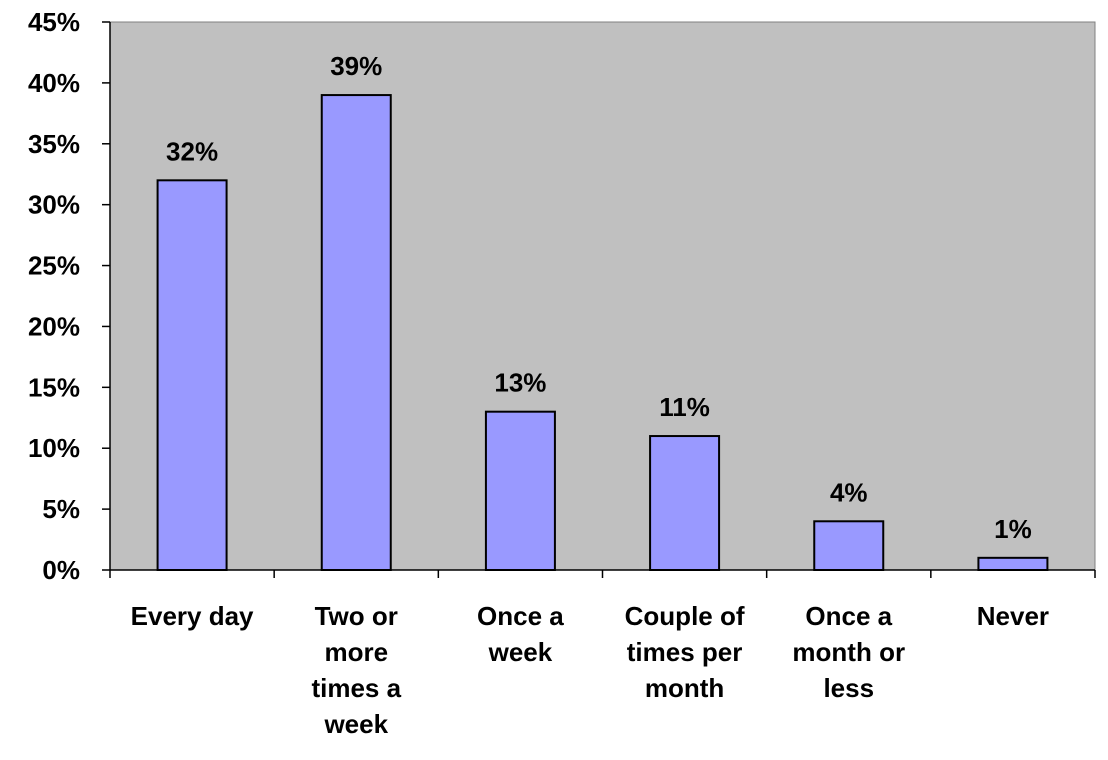 The width and height of the screenshot is (1108, 760). Describe the element at coordinates (356, 688) in the screenshot. I see `x-tick-label-line: times a` at that location.